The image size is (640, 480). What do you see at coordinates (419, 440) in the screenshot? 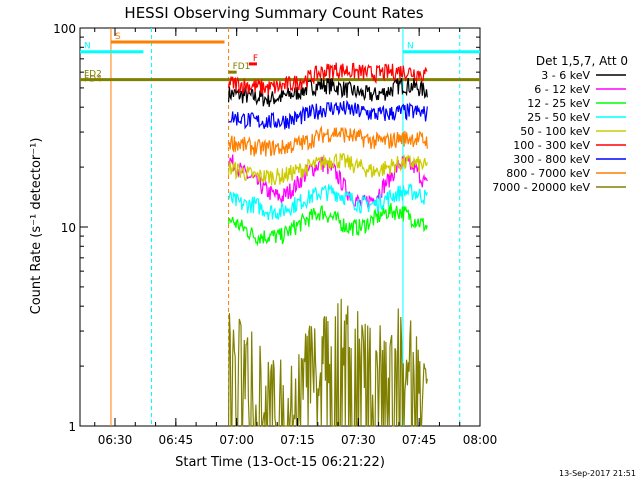
I see `x-tick-label-5: 07:45` at bounding box center [419, 440].